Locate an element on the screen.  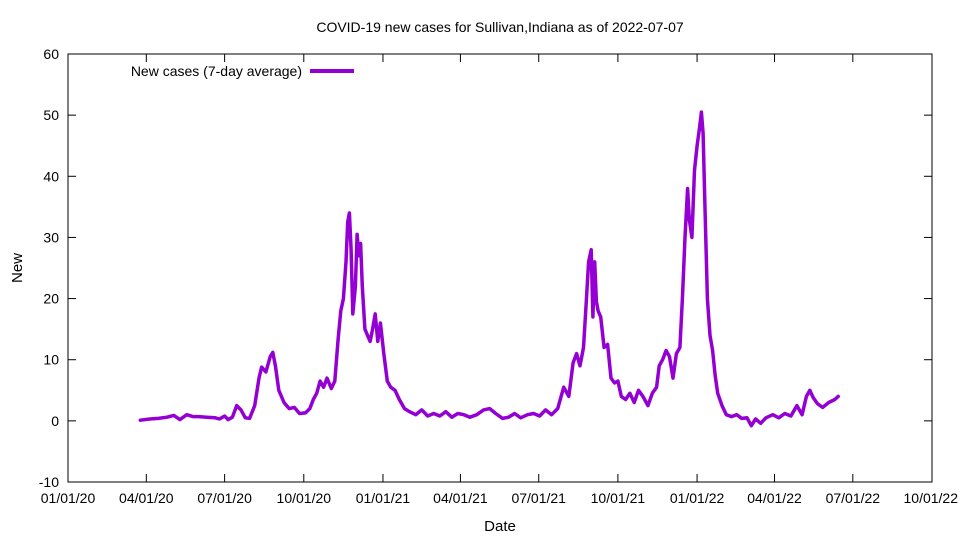
x-axis-title: Date is located at coordinates (500, 526).